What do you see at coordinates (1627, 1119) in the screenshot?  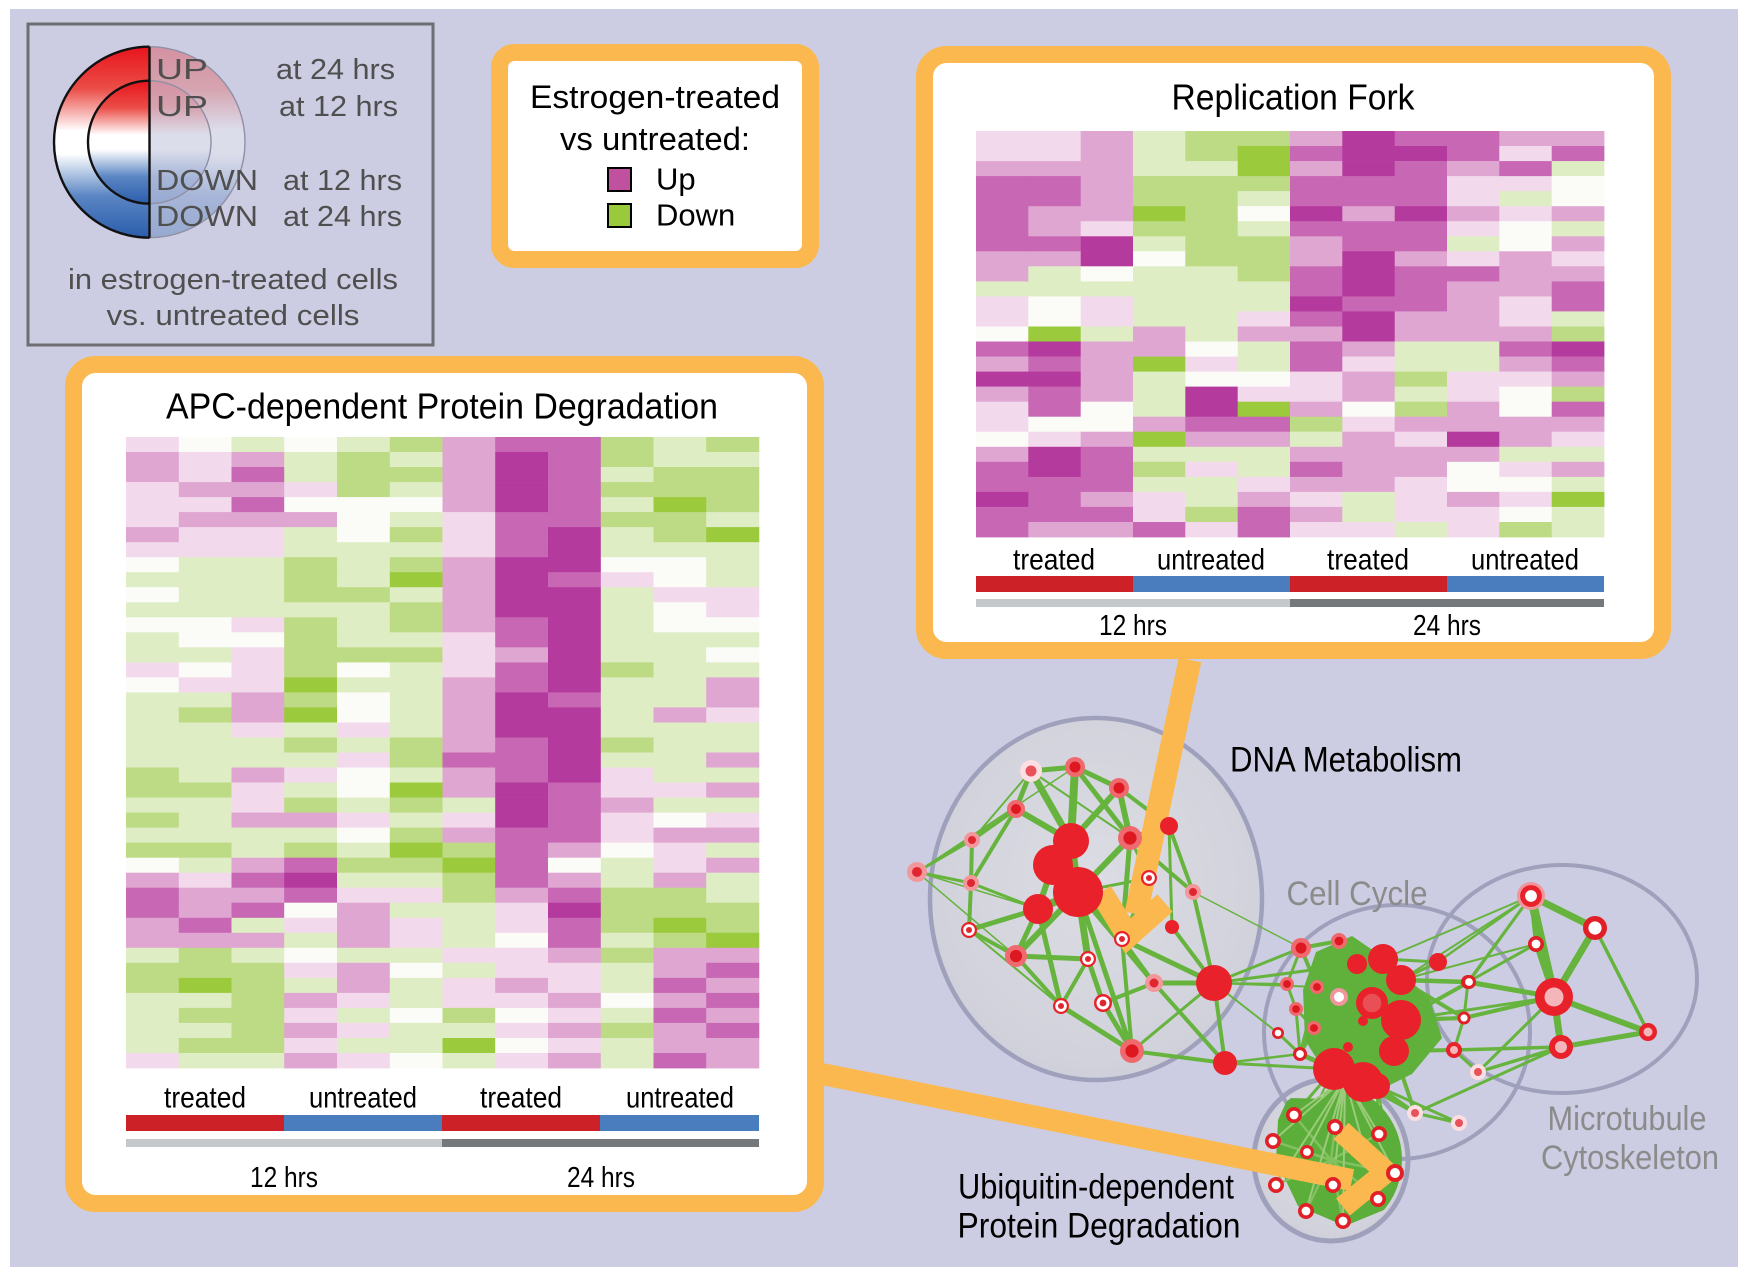 I see `svg-text: Microtubule` at bounding box center [1627, 1119].